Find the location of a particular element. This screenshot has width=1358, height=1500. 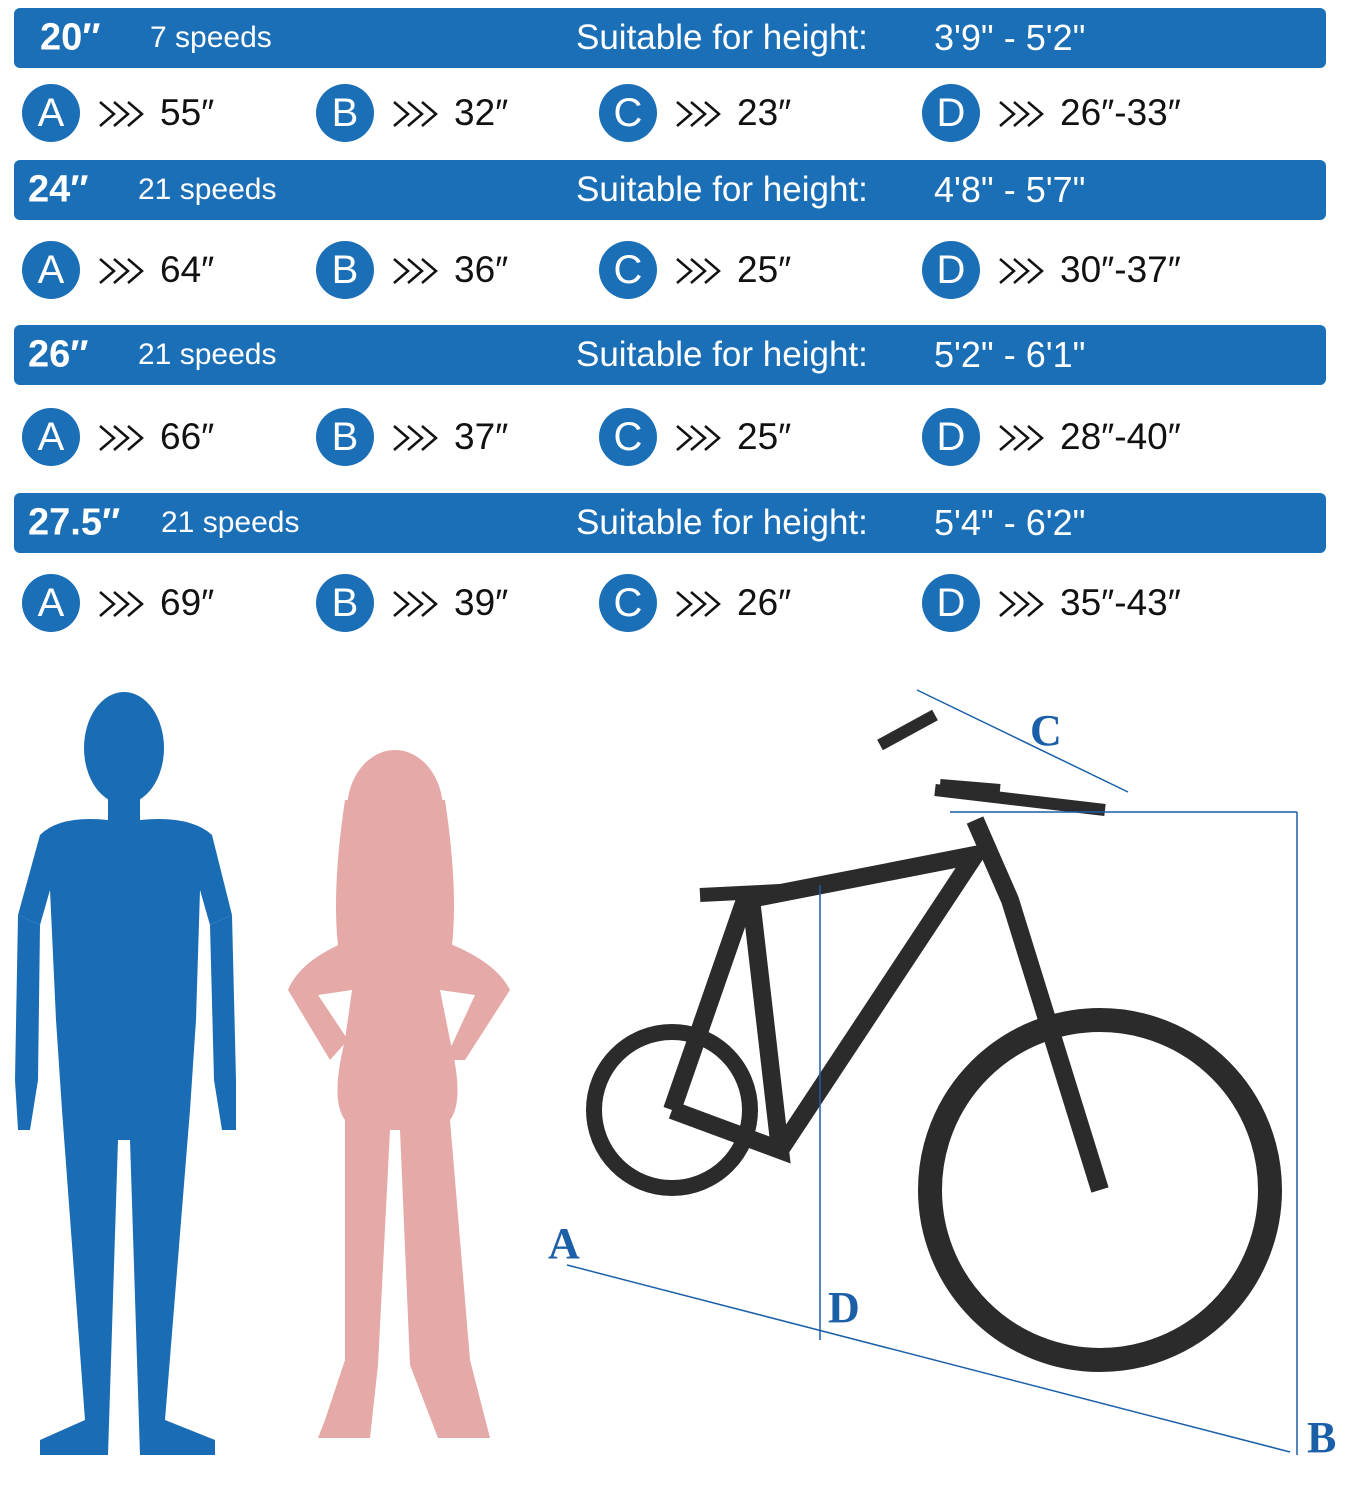

height-range: 3'9" - 5'2" is located at coordinates (1010, 37).